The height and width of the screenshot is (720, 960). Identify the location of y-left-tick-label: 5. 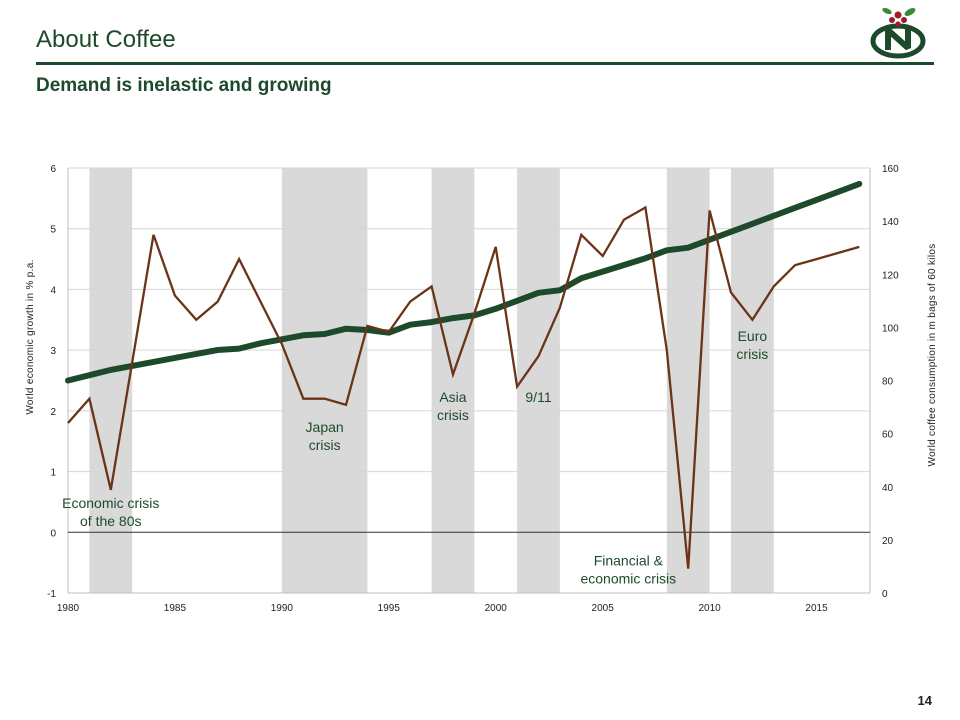
(53, 230).